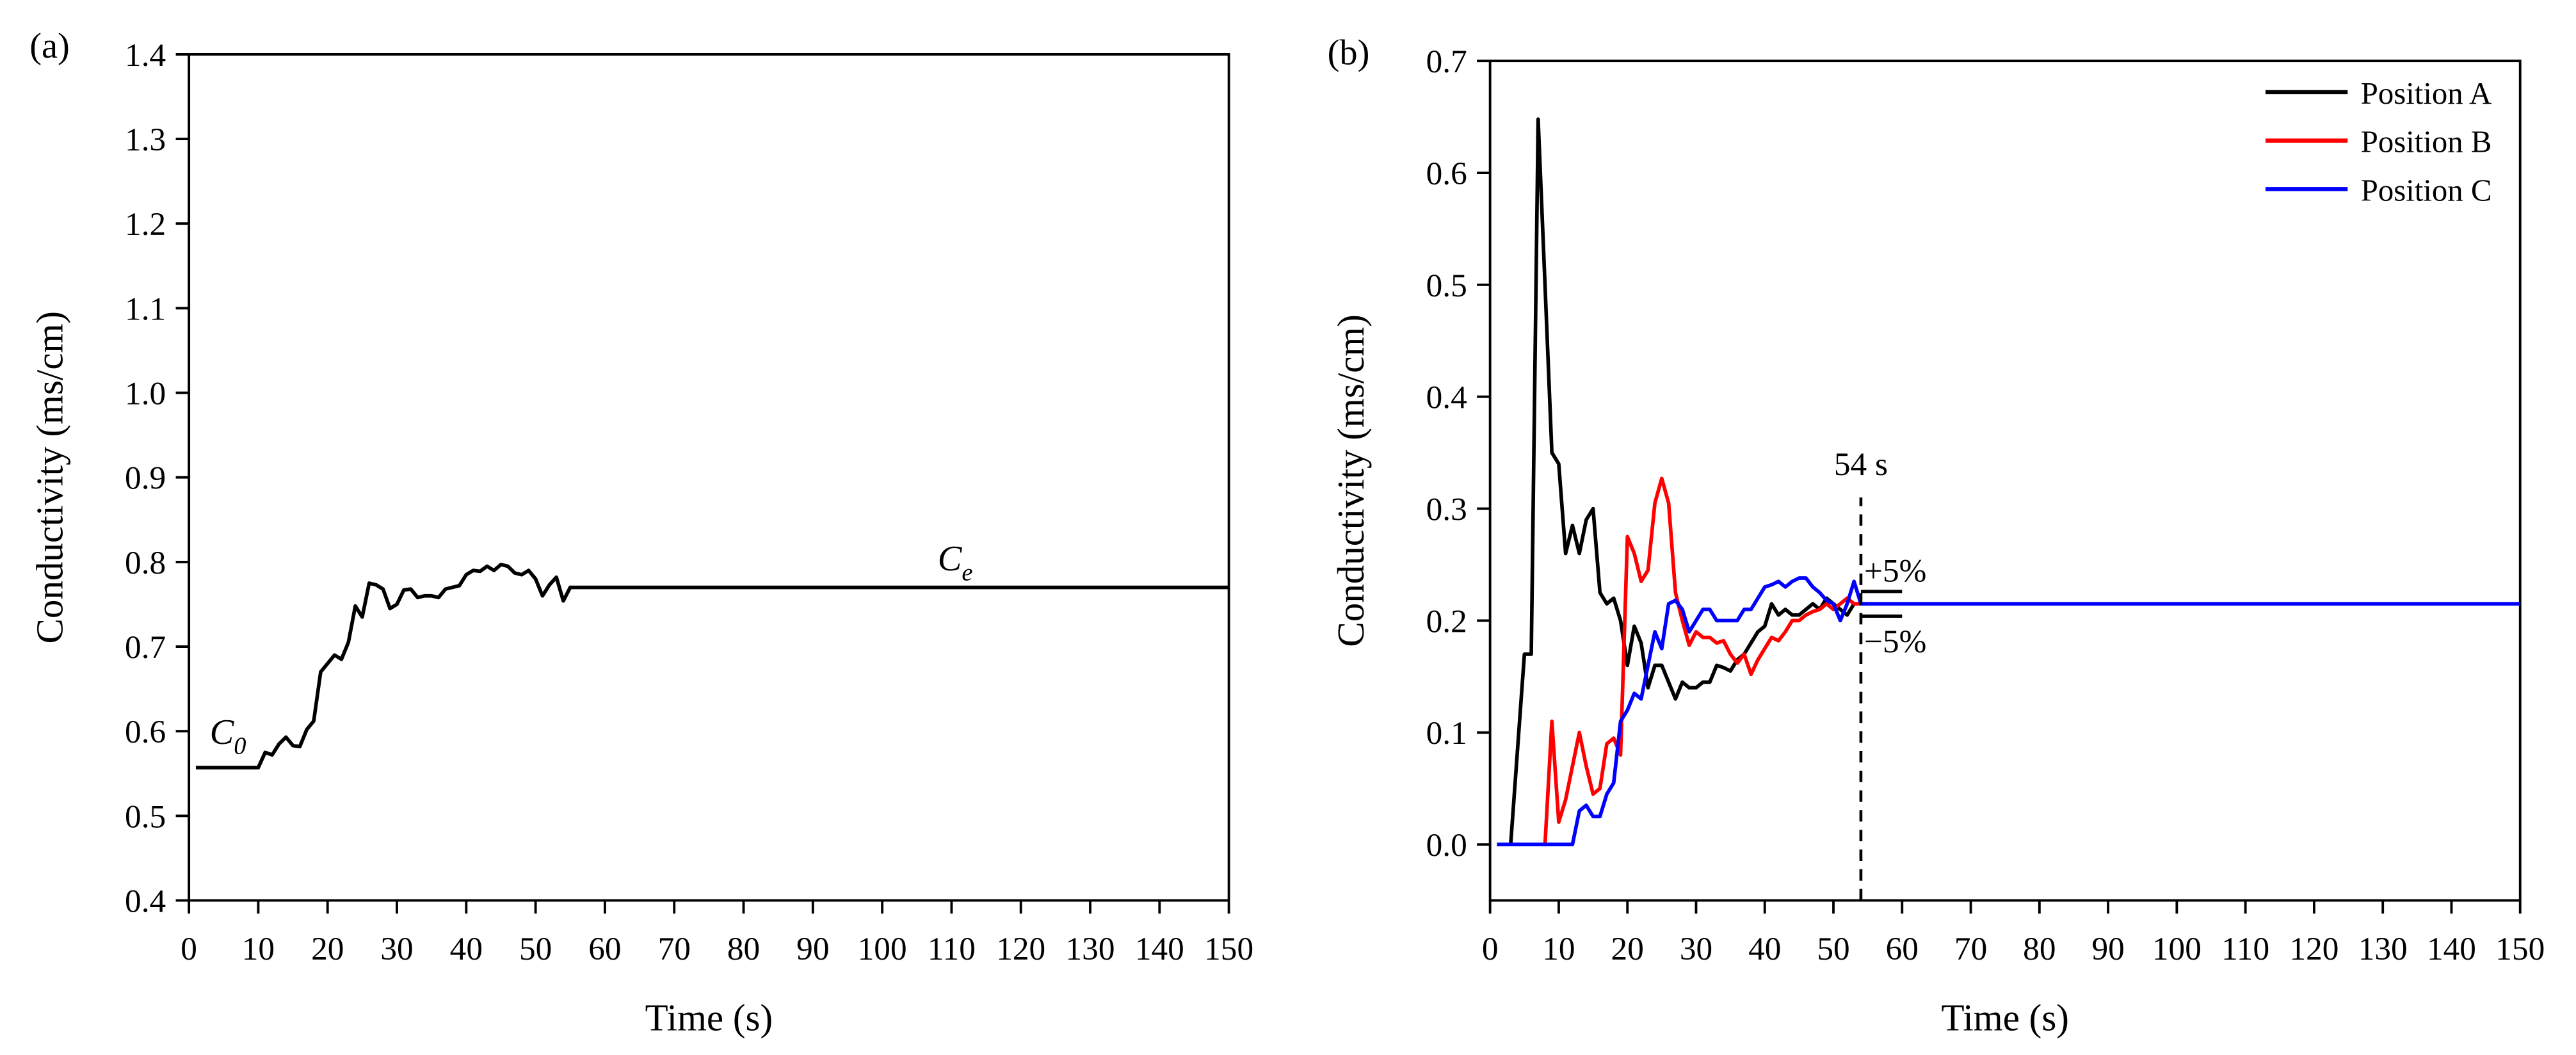 Image resolution: width=2576 pixels, height=1055 pixels. I want to click on annotation-subscript: 0, so click(240, 745).